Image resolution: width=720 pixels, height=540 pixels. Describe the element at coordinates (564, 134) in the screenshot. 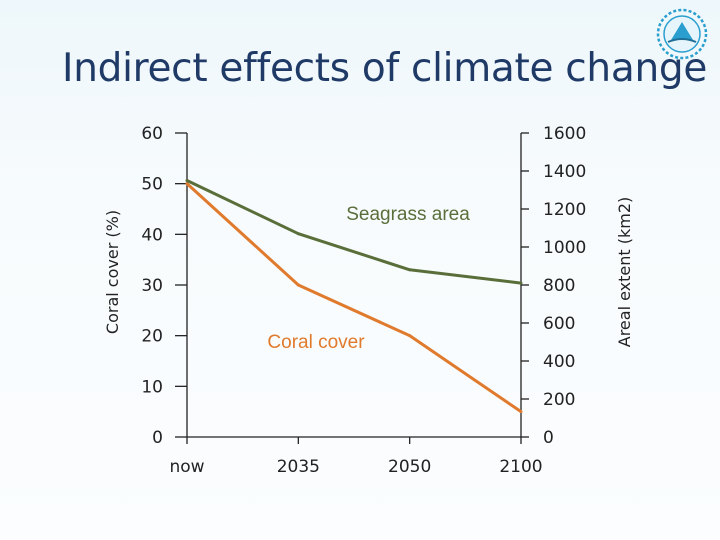

I see `right-tick-label: 1600` at that location.